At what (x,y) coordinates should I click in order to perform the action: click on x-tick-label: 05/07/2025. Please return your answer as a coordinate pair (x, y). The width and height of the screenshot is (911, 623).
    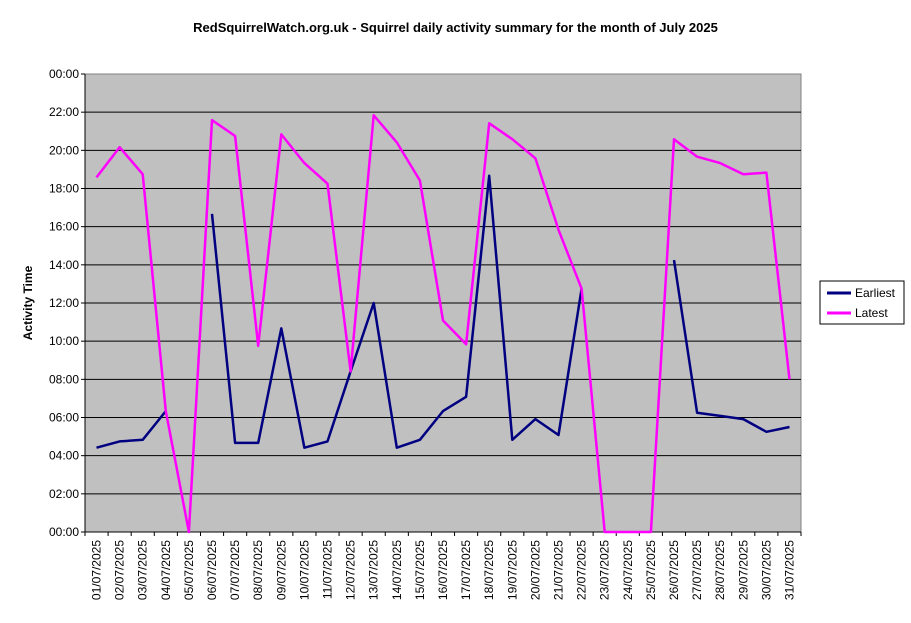
    Looking at the image, I should click on (189, 570).